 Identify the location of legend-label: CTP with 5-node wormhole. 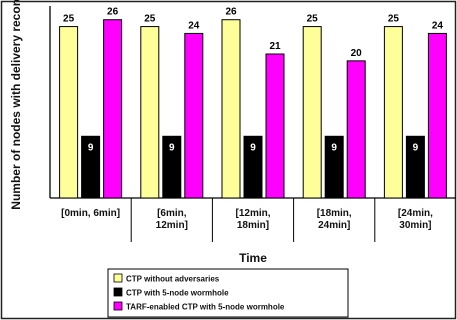
(177, 293).